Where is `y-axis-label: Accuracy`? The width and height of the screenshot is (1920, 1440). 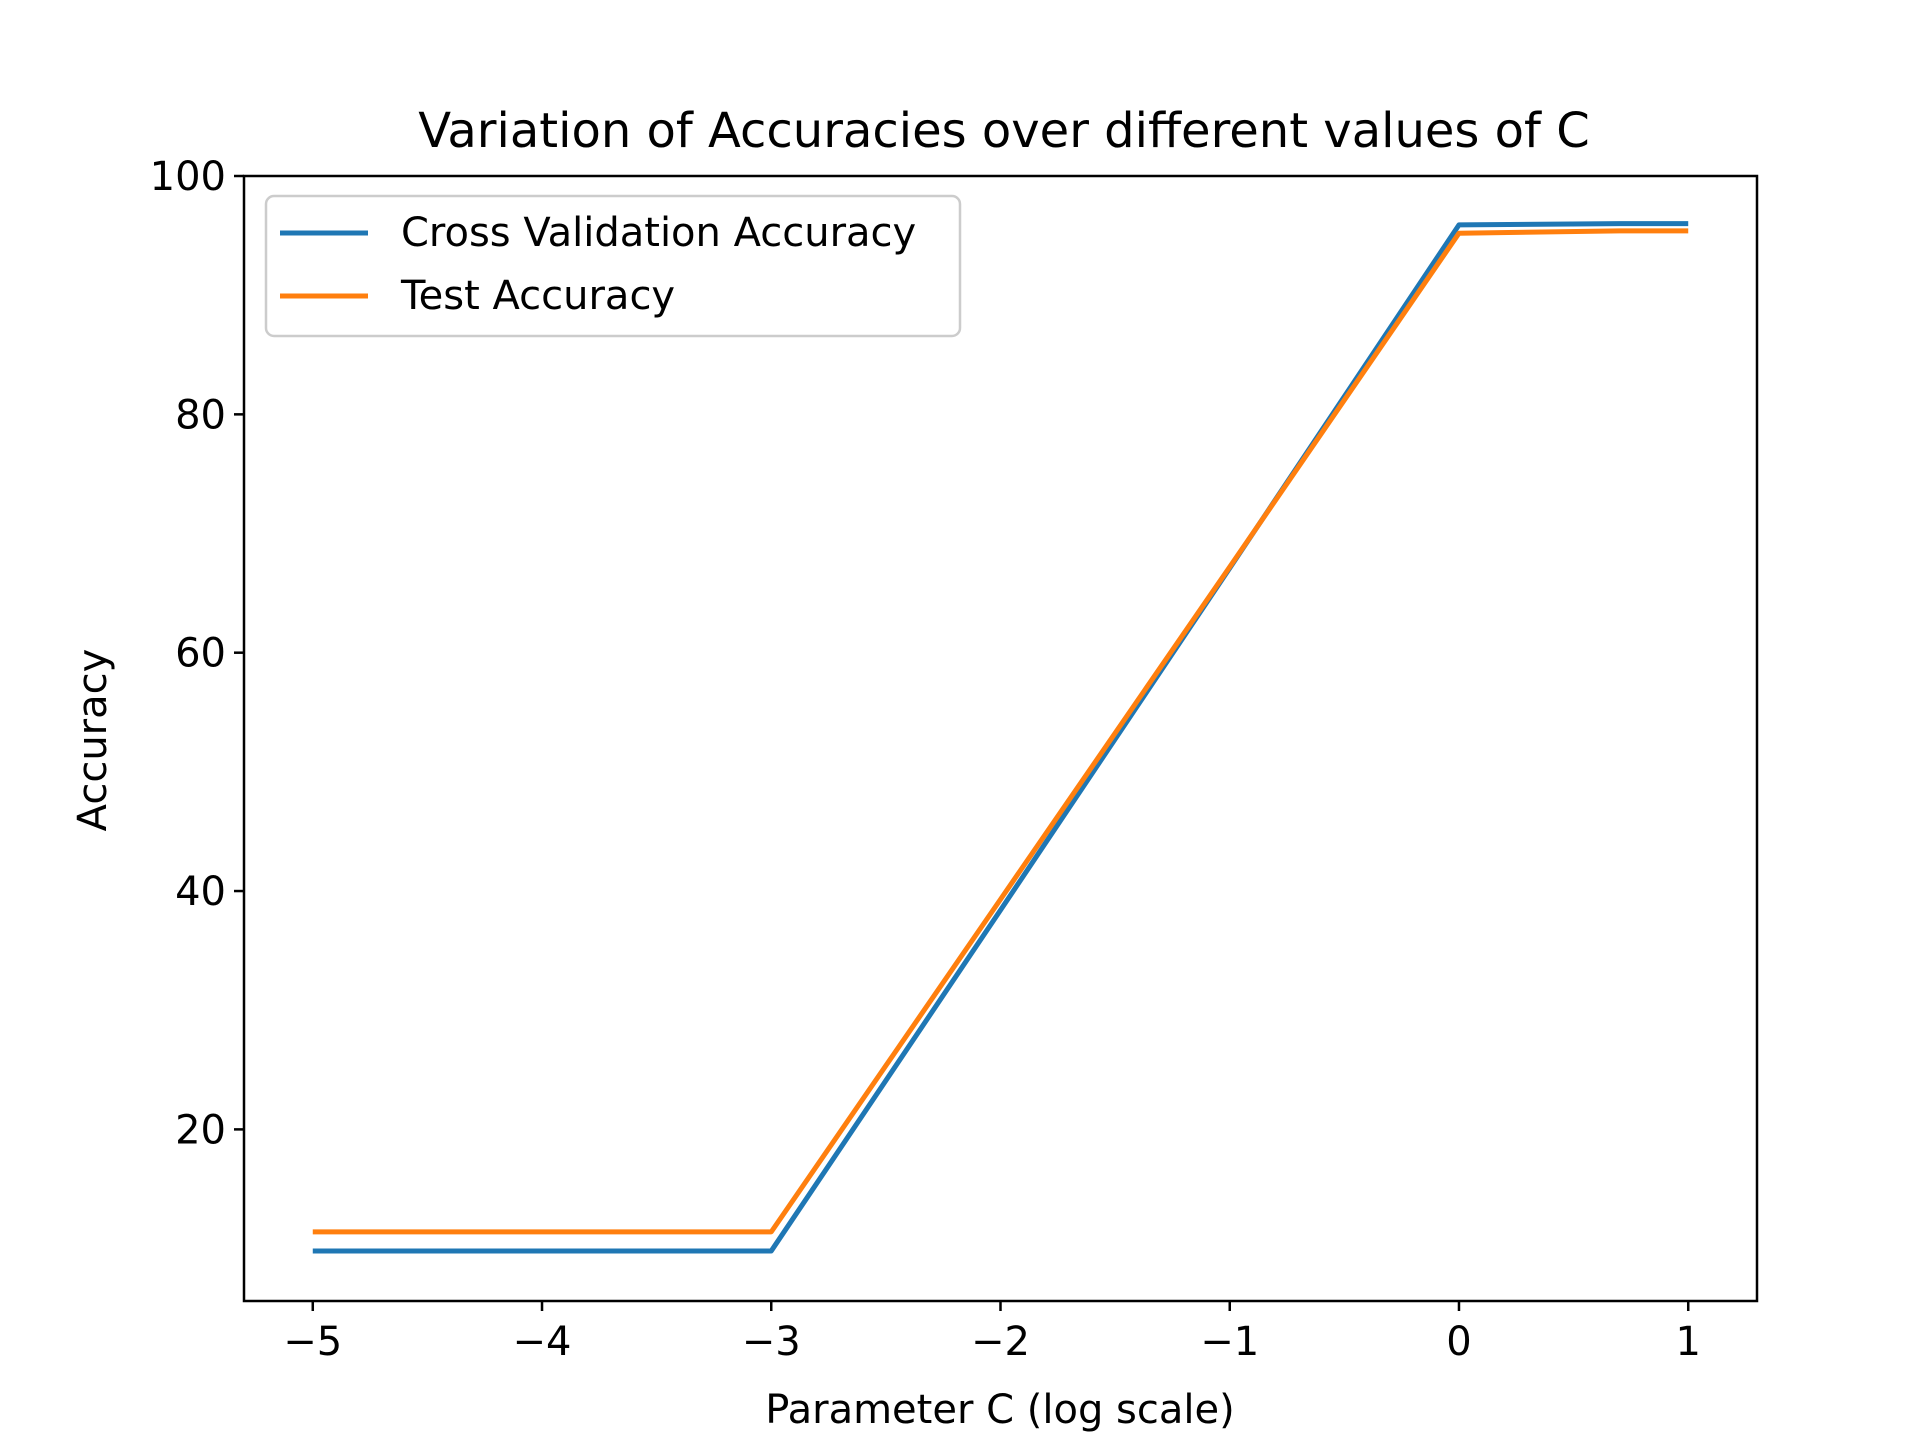
y-axis-label: Accuracy is located at coordinates (93, 740).